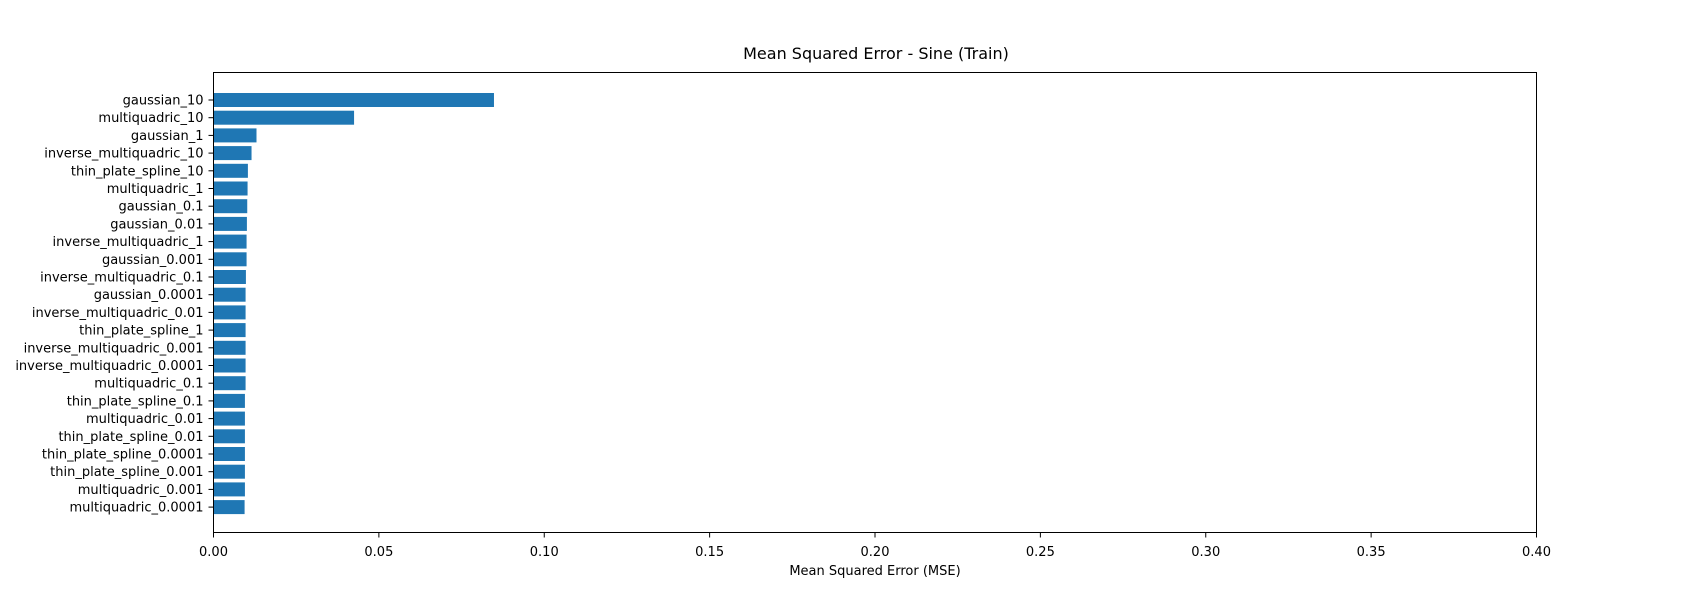 This screenshot has width=1700, height=600. Describe the element at coordinates (229, 400) in the screenshot. I see `bar-thin_plate_spline_0.1` at that location.